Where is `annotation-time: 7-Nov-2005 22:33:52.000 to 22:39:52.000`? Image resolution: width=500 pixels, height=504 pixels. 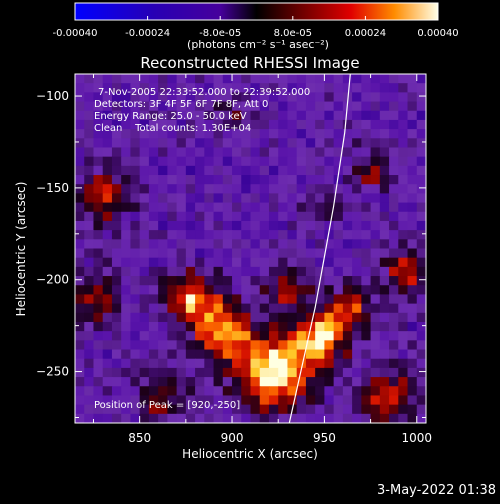 annotation-time: 7-Nov-2005 22:33:52.000 to 22:39:52.000 is located at coordinates (204, 92).